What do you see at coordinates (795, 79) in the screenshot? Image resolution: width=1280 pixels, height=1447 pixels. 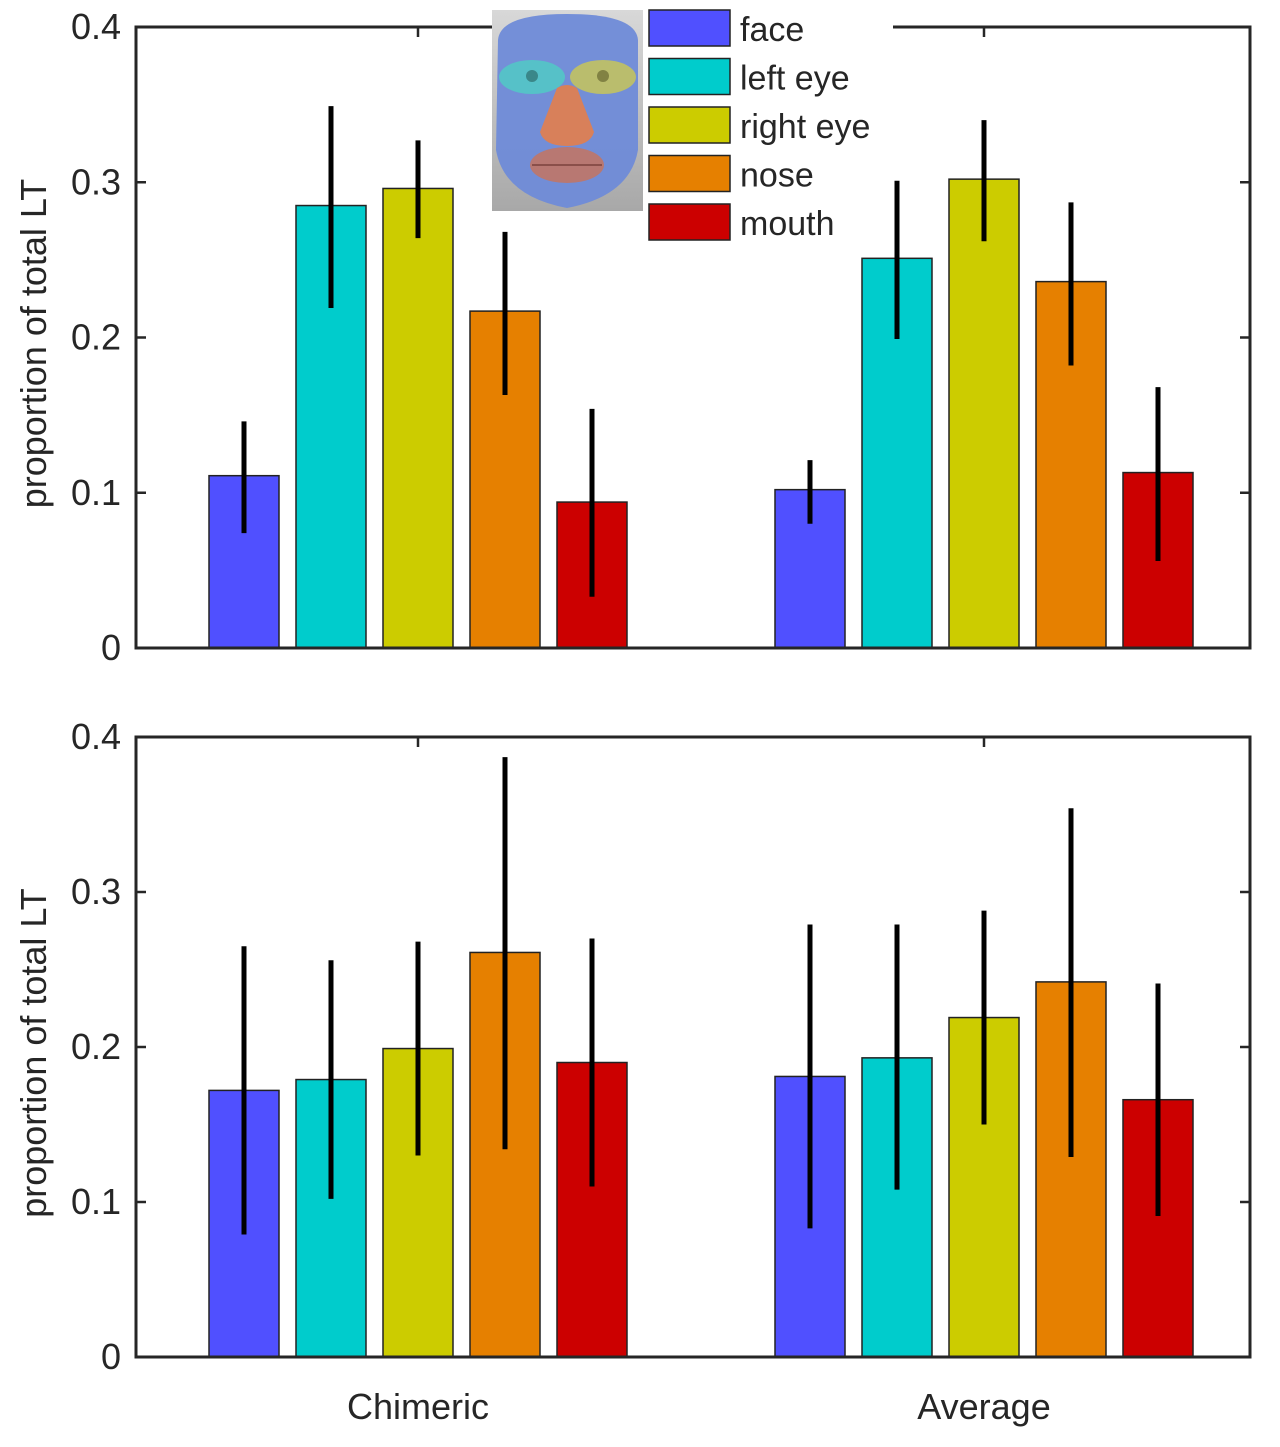 I see `legend-label-left-eye: left eye` at bounding box center [795, 79].